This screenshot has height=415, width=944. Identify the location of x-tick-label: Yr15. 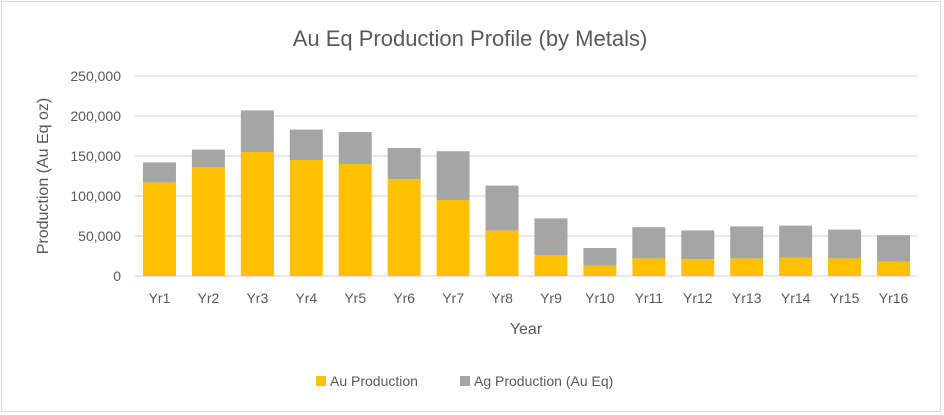
(845, 298).